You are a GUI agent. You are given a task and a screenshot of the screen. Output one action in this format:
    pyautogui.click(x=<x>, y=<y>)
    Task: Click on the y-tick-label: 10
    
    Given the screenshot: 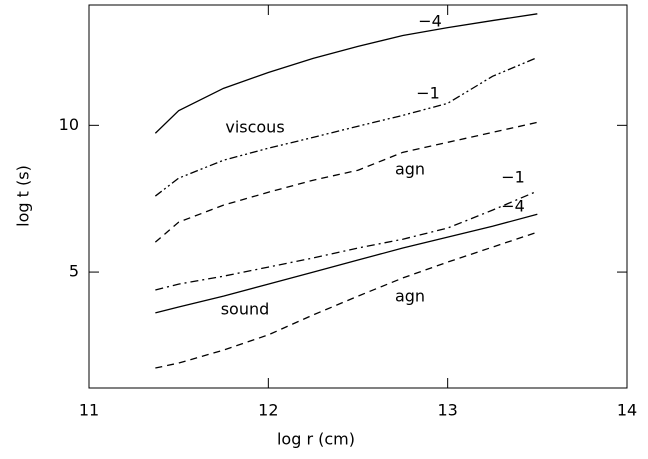 What is the action you would take?
    pyautogui.click(x=69, y=124)
    